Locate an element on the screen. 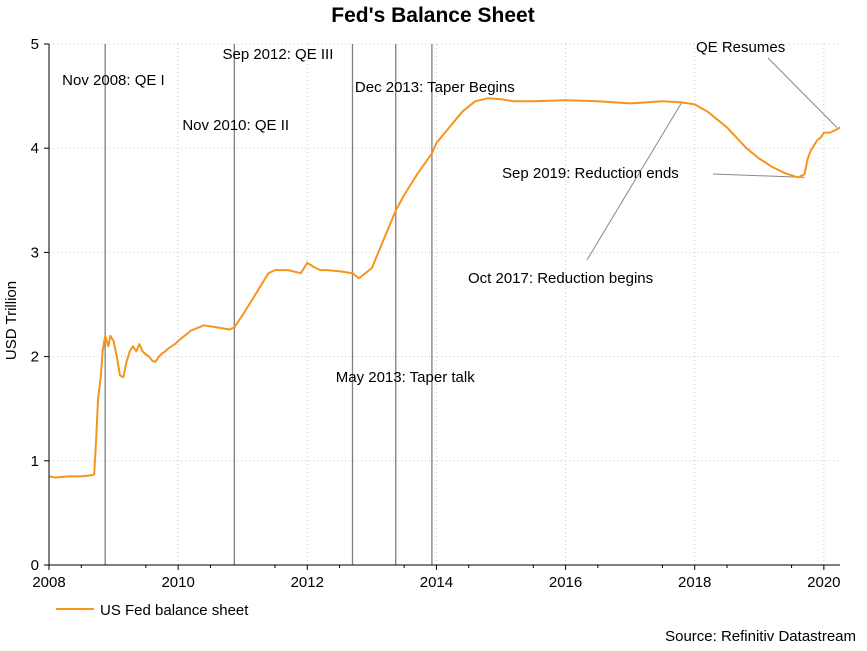 The width and height of the screenshot is (867, 651). chart-title: Fed's Balance Sheet is located at coordinates (432, 15).